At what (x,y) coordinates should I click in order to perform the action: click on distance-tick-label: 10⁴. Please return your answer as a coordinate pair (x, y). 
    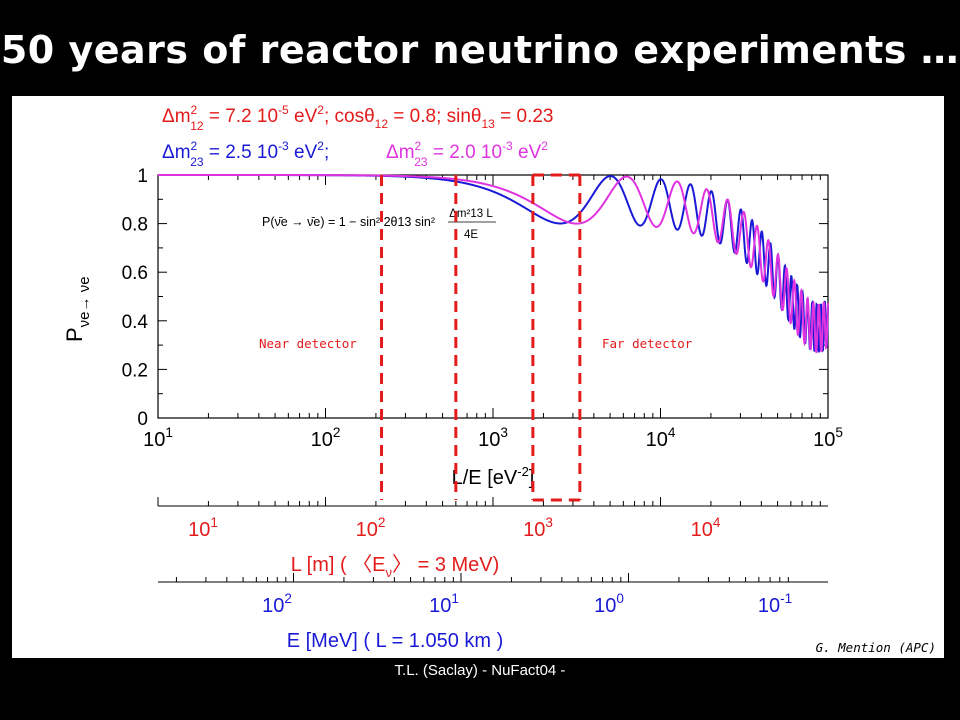
    Looking at the image, I should click on (706, 528).